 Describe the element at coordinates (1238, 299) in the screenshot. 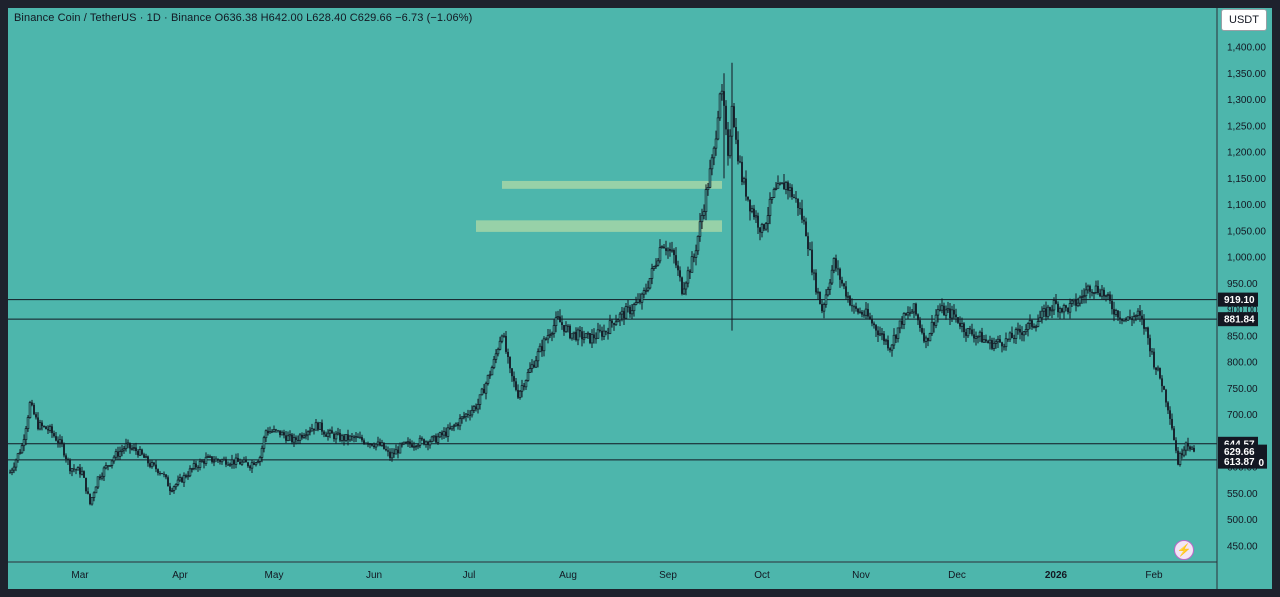

I see `level-tag-r1-bg` at that location.